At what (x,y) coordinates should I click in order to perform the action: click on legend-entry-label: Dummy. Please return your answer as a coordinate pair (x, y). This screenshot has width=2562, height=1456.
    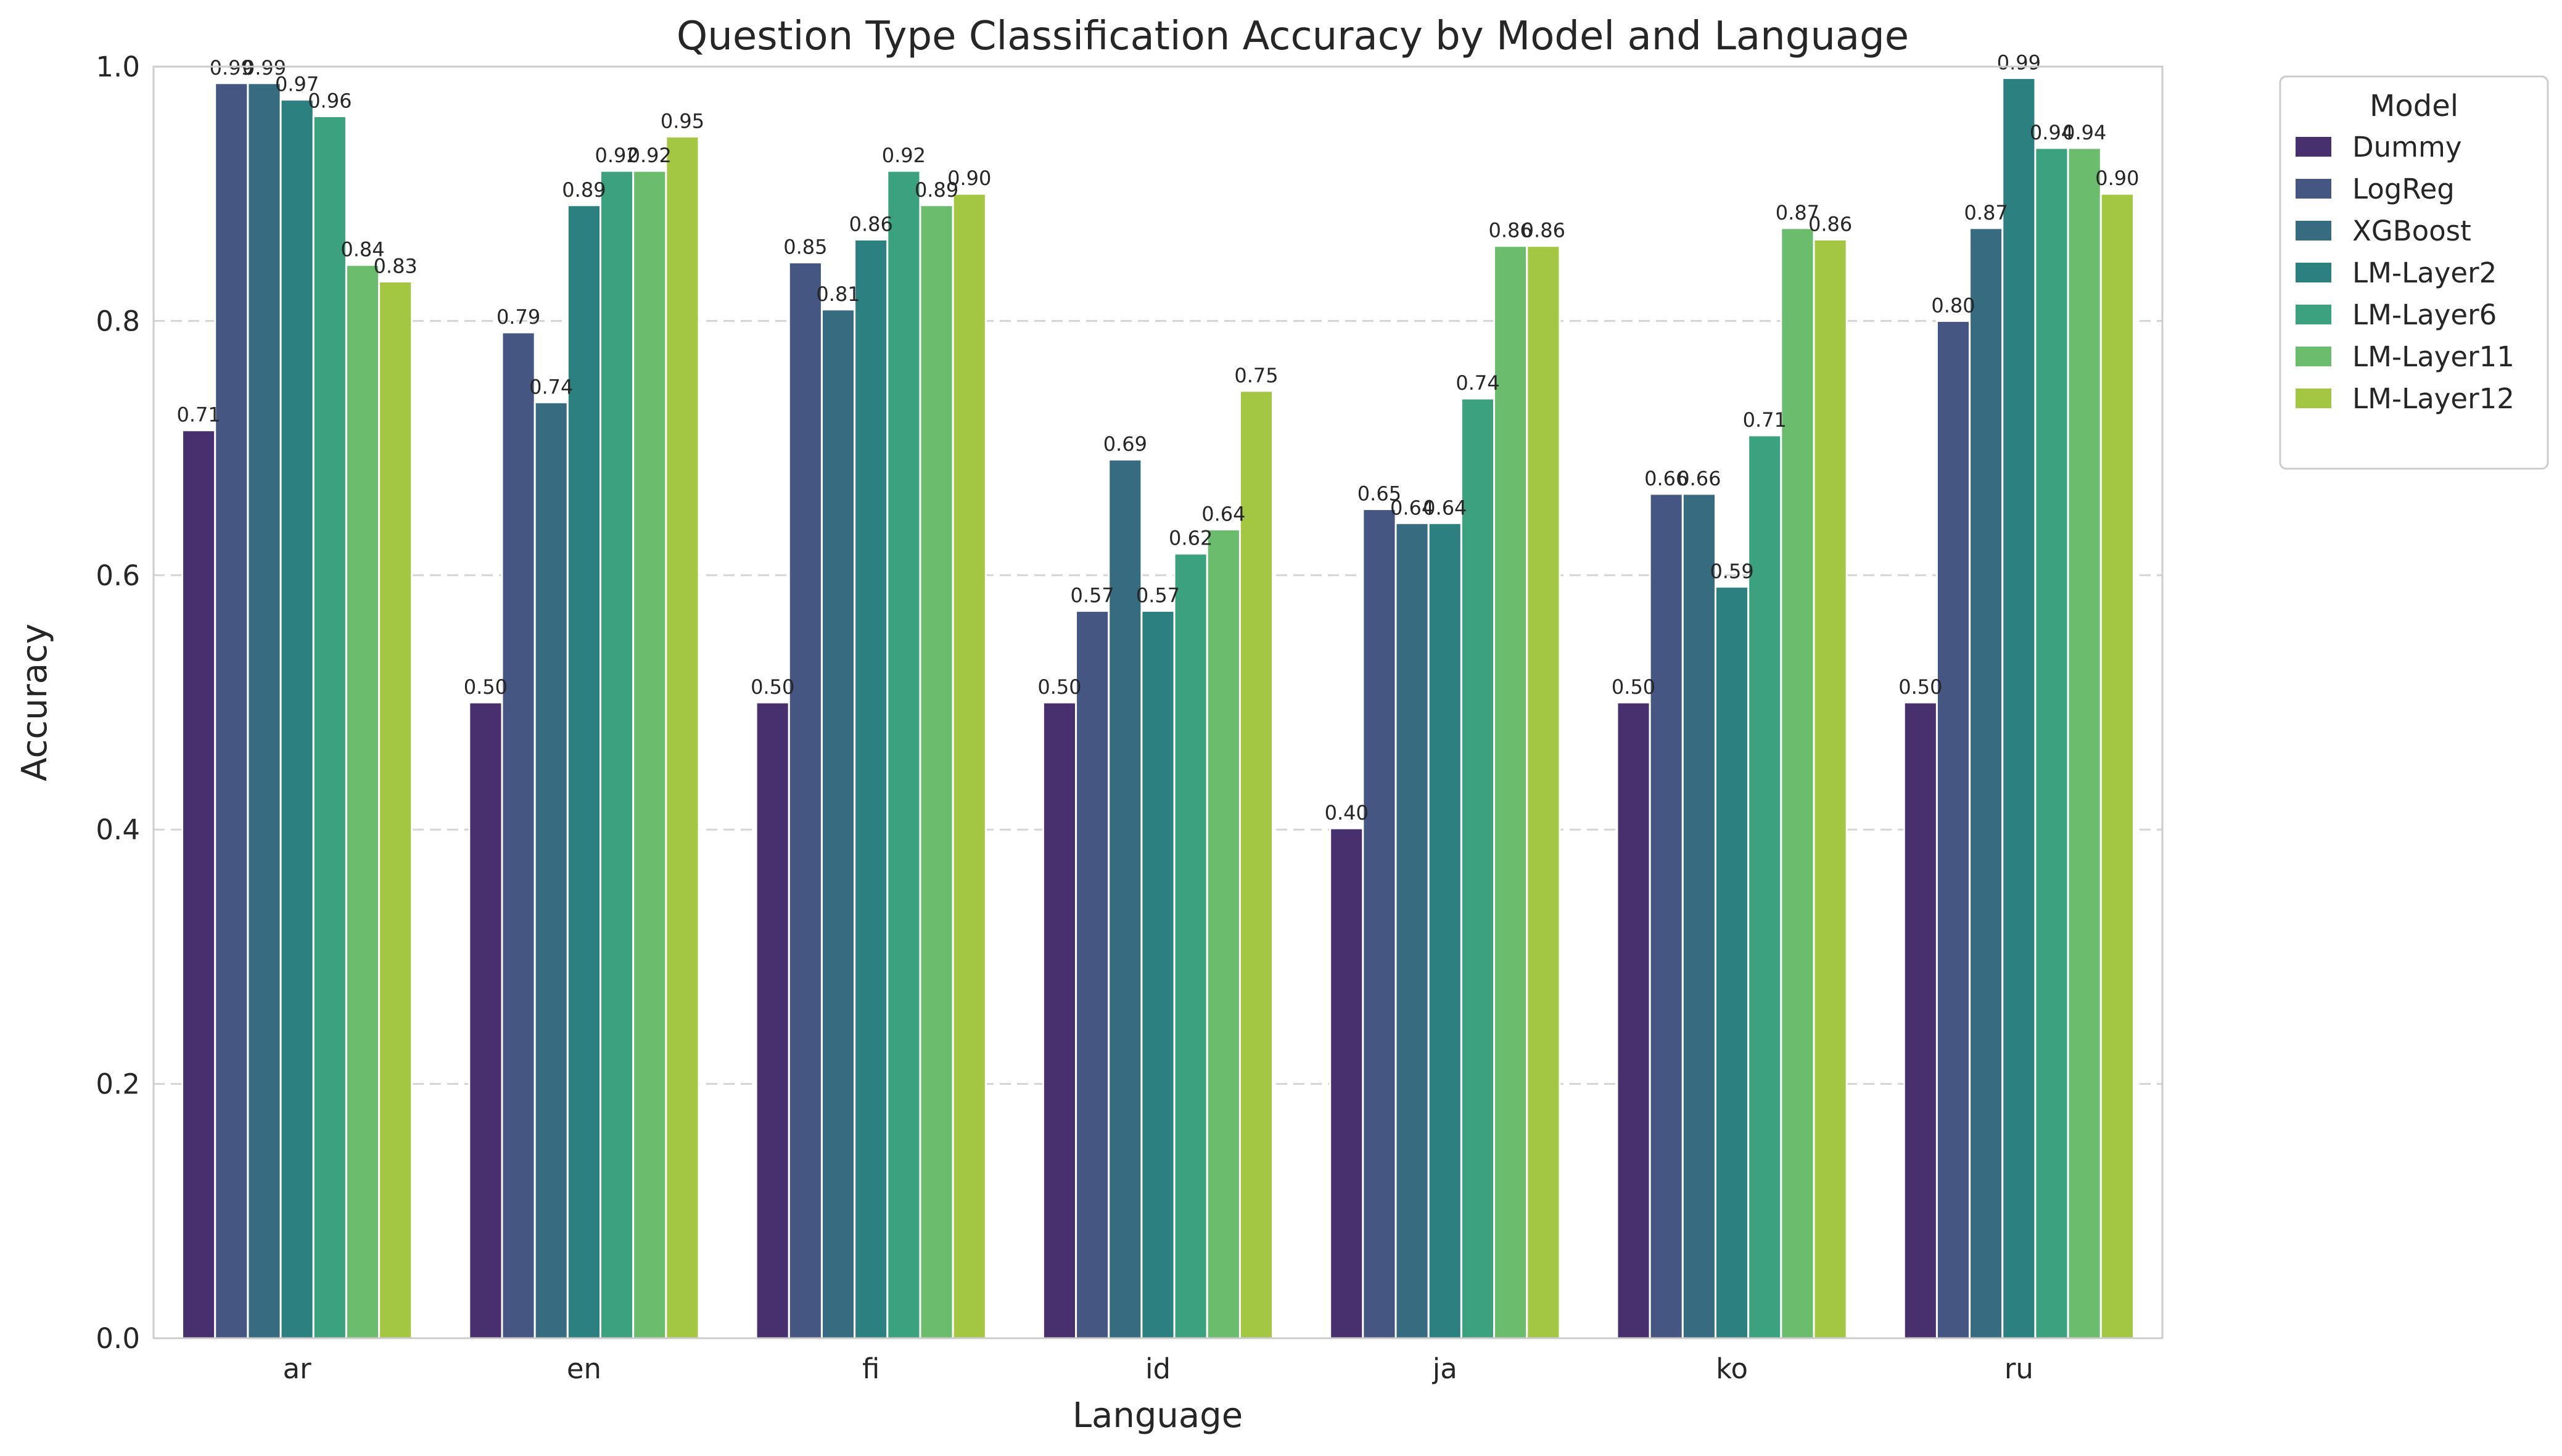
    Looking at the image, I should click on (2406, 147).